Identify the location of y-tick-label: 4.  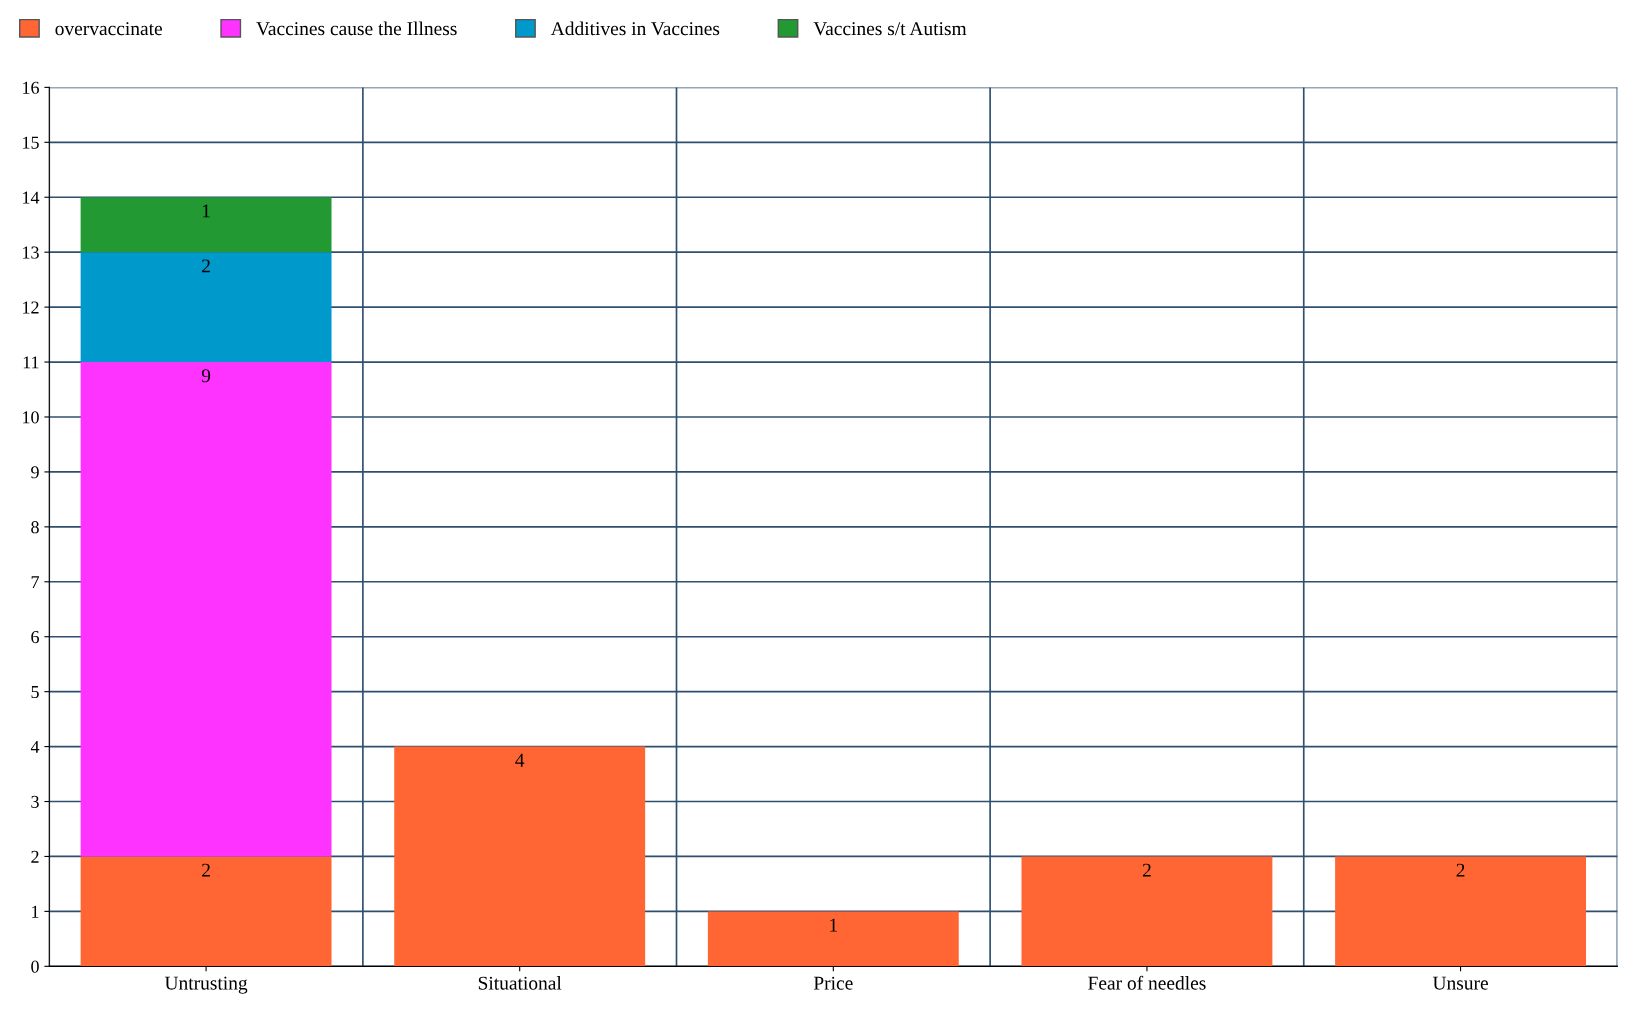
(35, 746).